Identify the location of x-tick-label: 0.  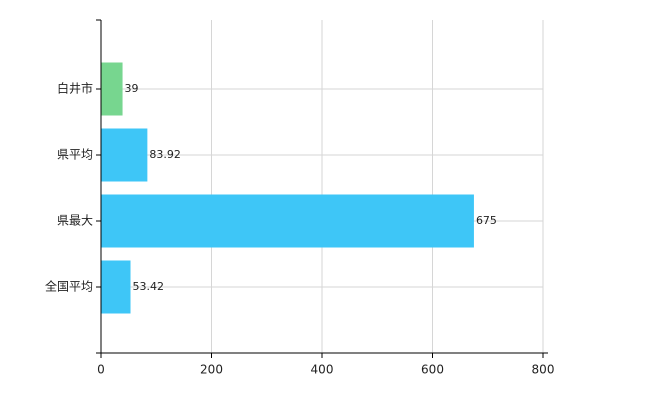
(101, 370).